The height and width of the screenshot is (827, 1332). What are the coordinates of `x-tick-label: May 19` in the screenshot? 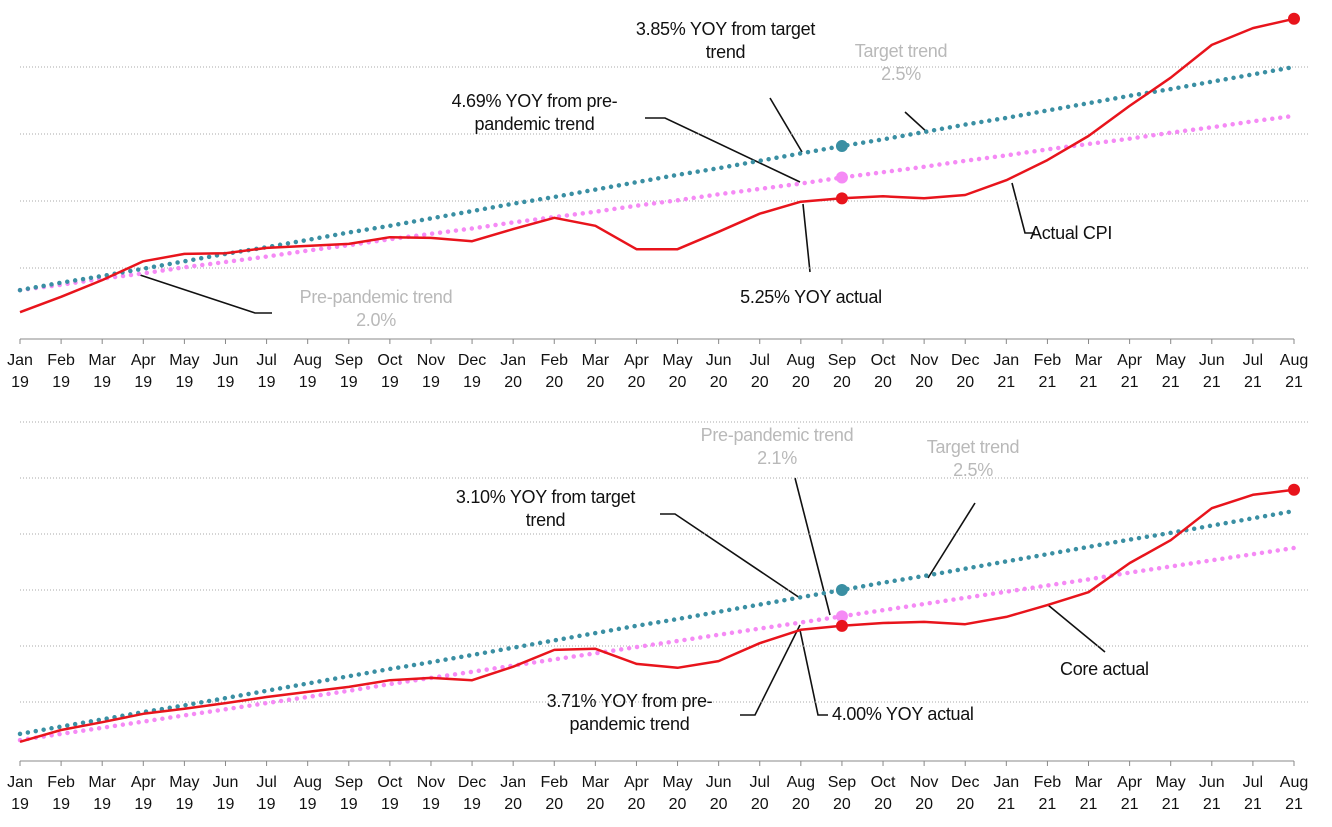 It's located at (184, 371).